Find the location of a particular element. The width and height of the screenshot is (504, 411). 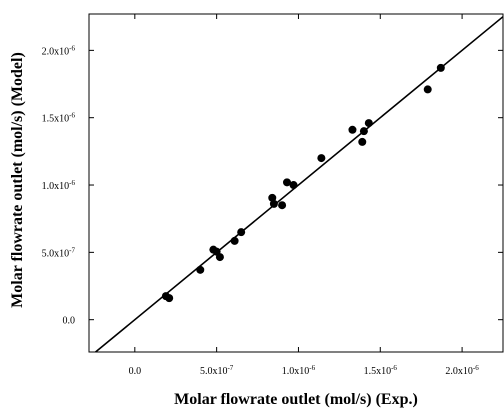

x-tick-label: 2.0x10⁻⁶ is located at coordinates (462, 370).